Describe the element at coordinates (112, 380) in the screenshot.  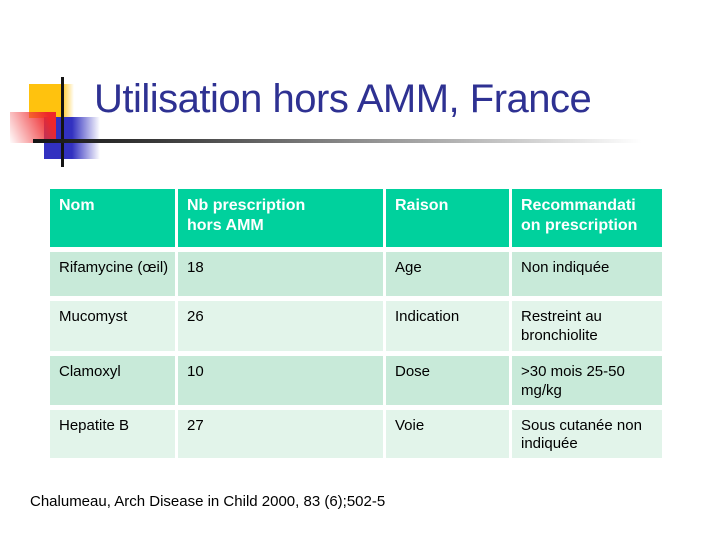
I see `cell-nom: Clamoxyl` at that location.